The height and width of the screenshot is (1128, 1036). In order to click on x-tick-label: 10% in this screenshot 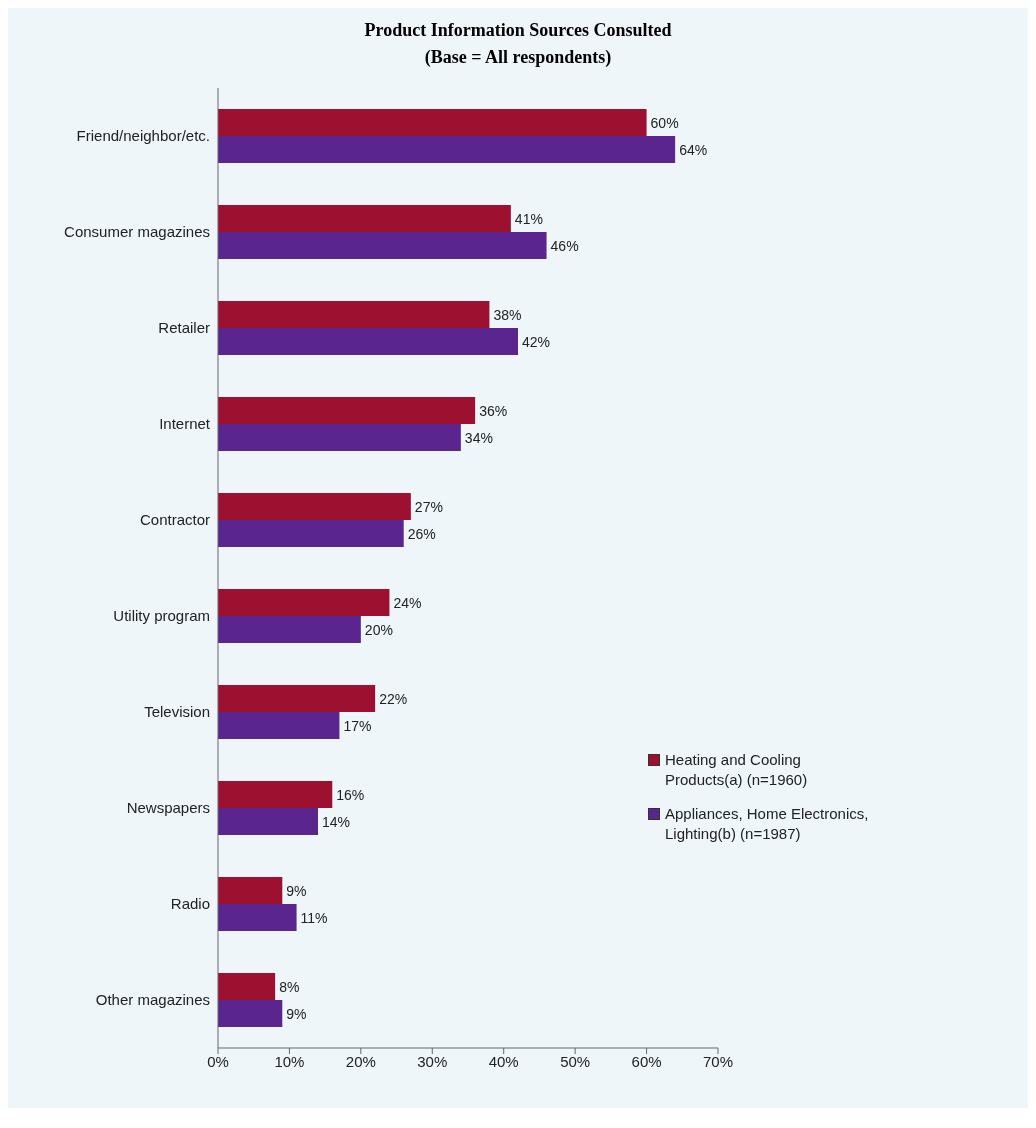, I will do `click(289, 1061)`.